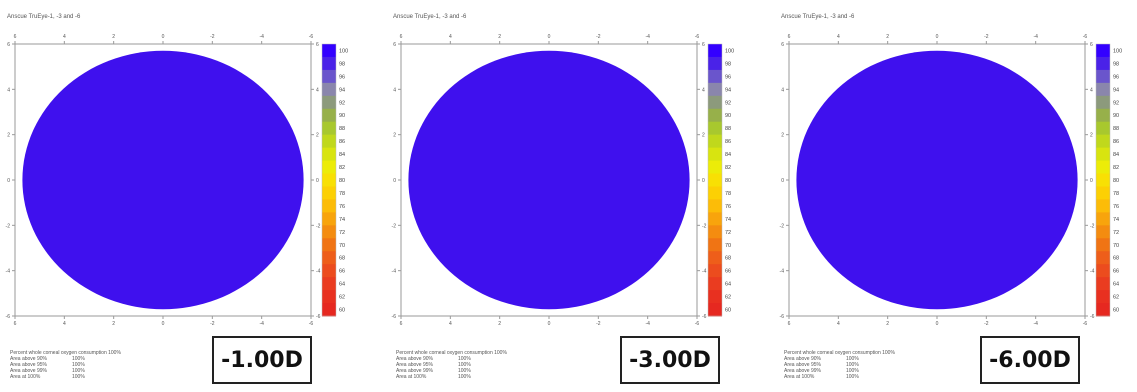 This screenshot has height=392, width=1137. I want to click on y-tick-label: -6, so click(704, 317).